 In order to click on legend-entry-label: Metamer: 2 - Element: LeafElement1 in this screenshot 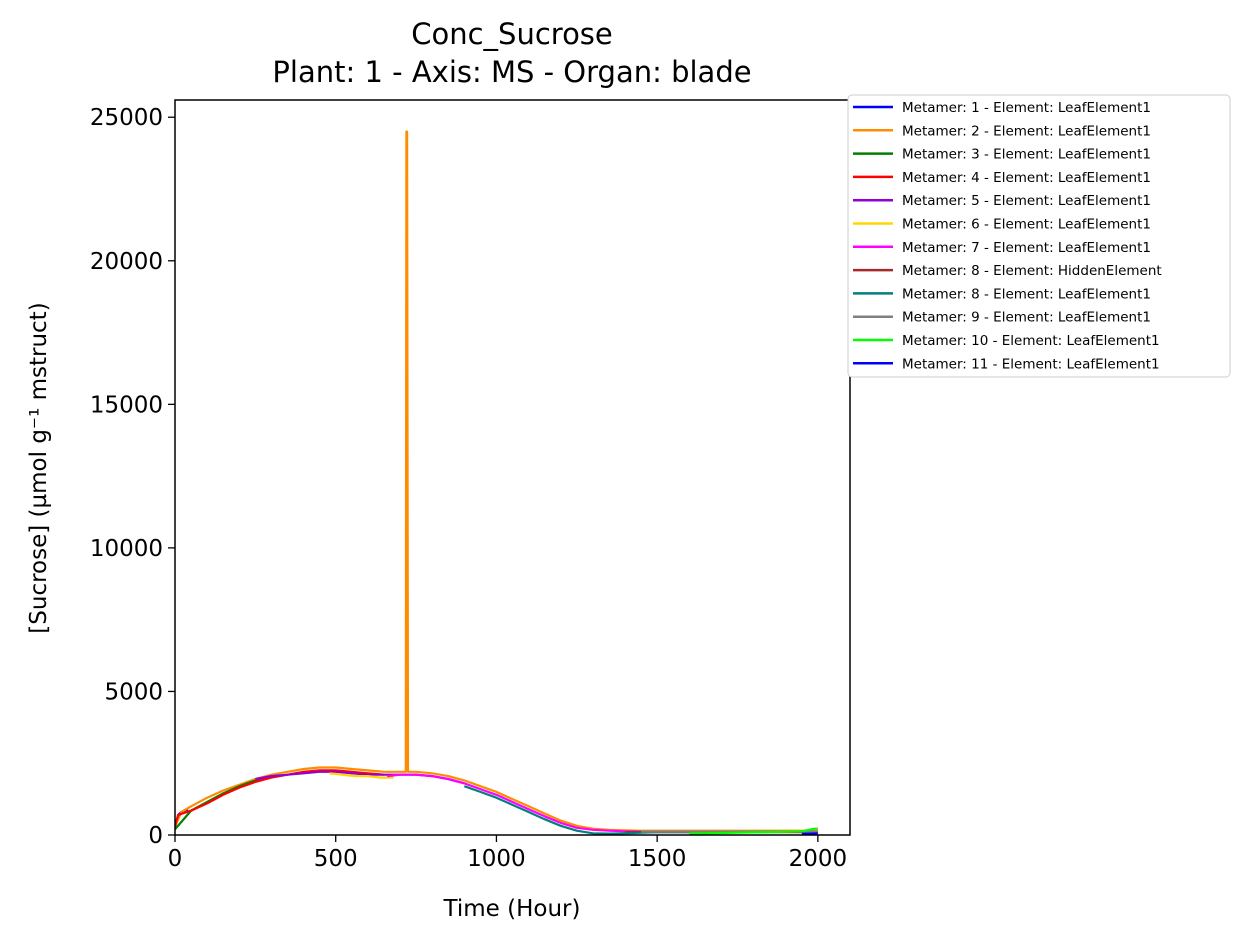, I will do `click(1026, 131)`.